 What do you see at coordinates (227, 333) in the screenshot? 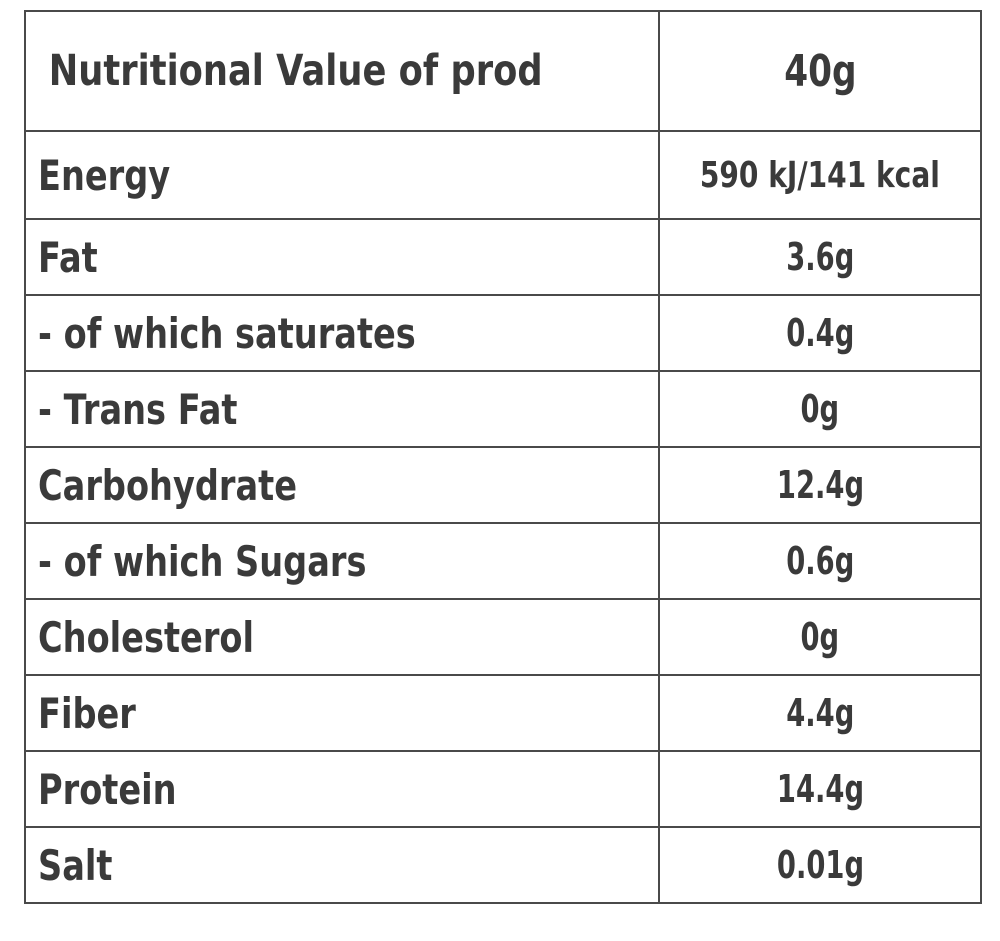
I see `nutrient-label: - of which saturates` at bounding box center [227, 333].